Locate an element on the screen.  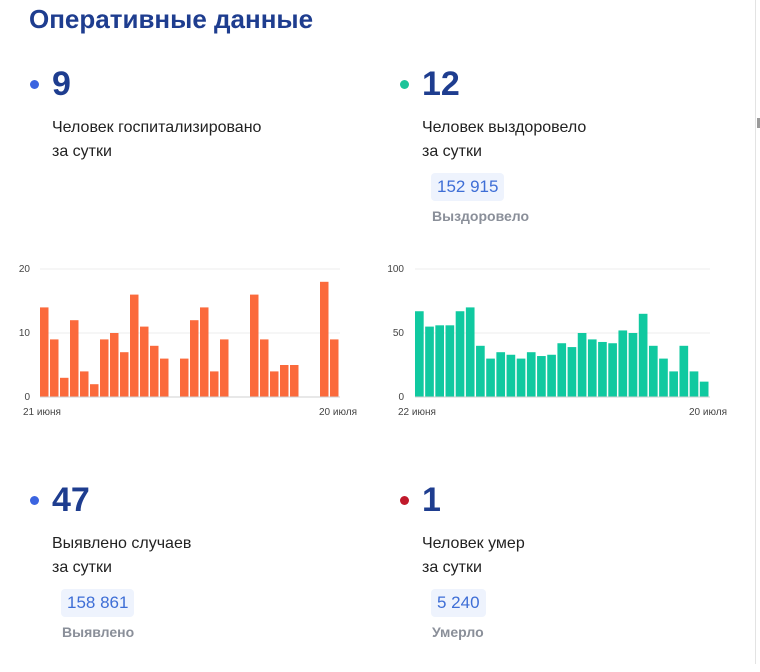
scroll-edge-marker is located at coordinates (758, 123).